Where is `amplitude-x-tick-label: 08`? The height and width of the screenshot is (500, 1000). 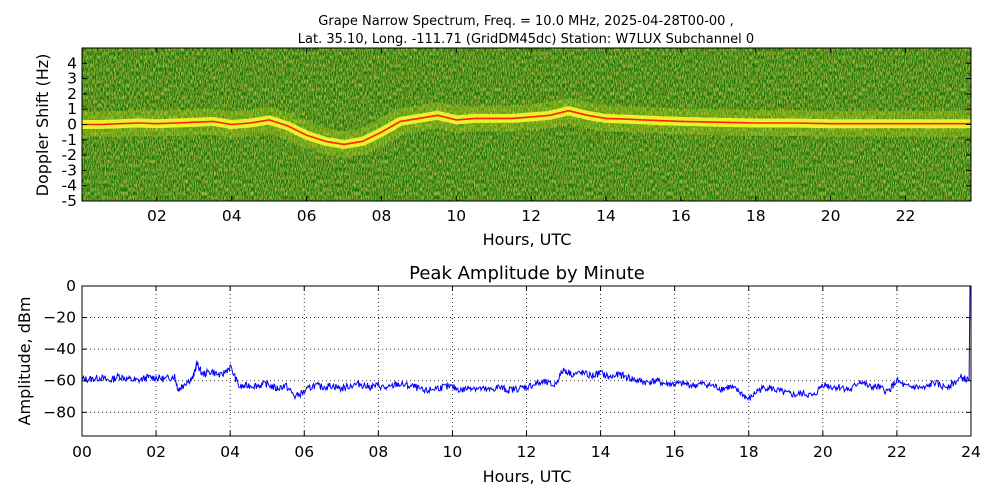
amplitude-x-tick-label: 08 is located at coordinates (378, 452).